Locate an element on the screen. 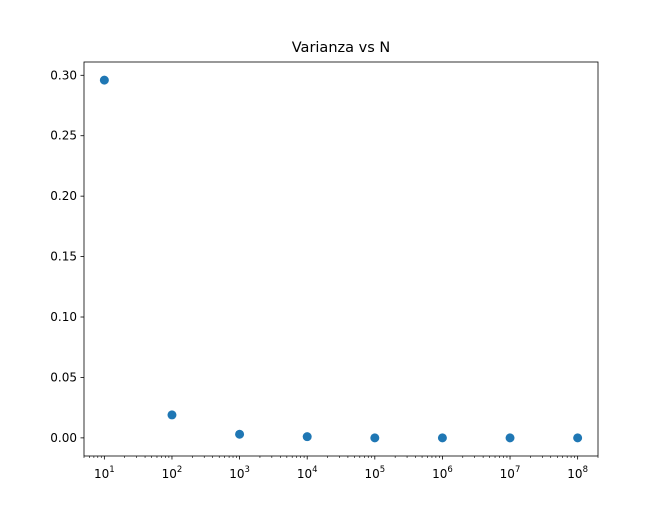 The height and width of the screenshot is (517, 664). x-tick-label-exponent: 1 is located at coordinates (111, 470).